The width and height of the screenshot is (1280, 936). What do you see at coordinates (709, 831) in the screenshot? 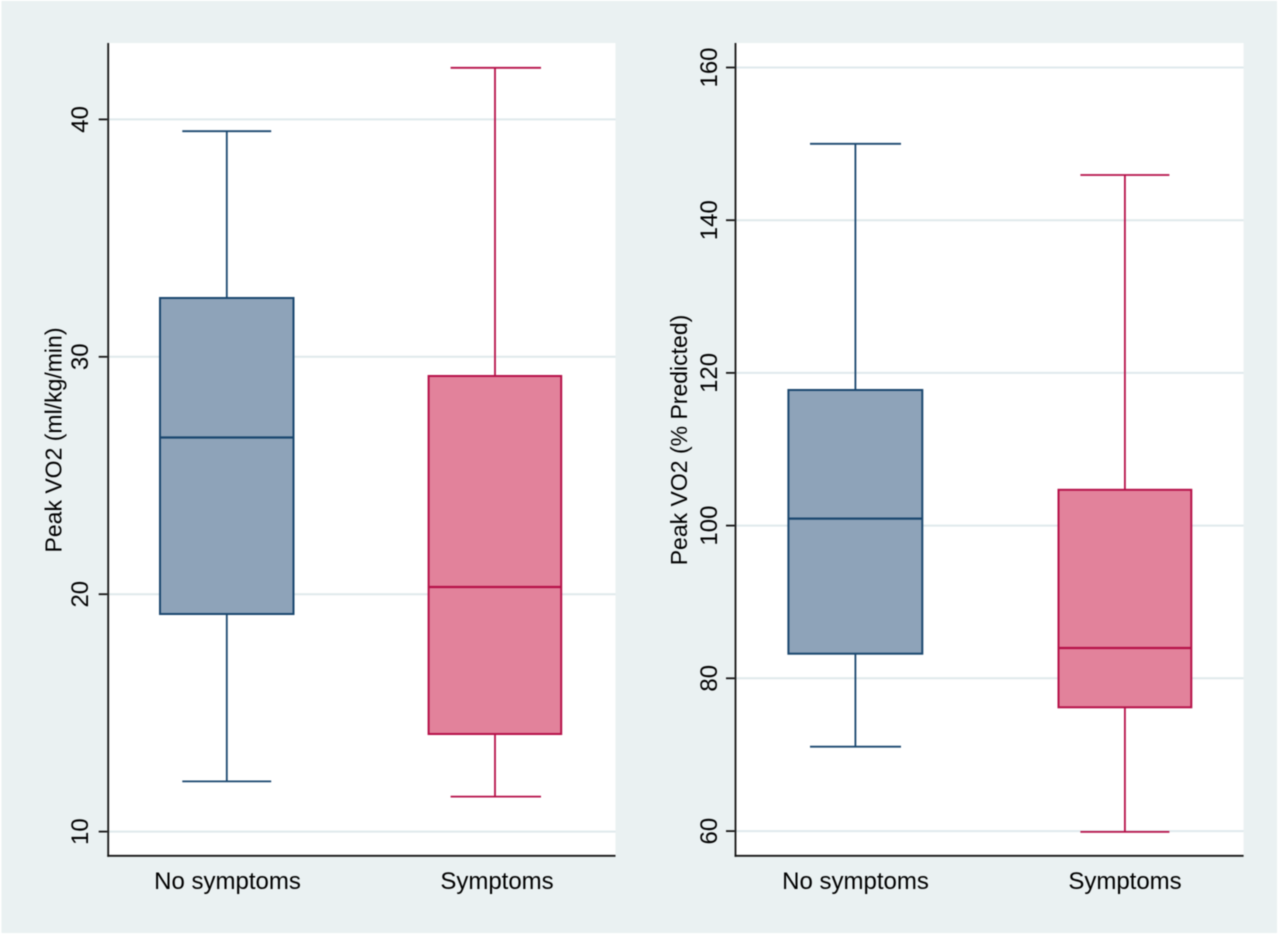
I see `svg-text: 60` at bounding box center [709, 831].